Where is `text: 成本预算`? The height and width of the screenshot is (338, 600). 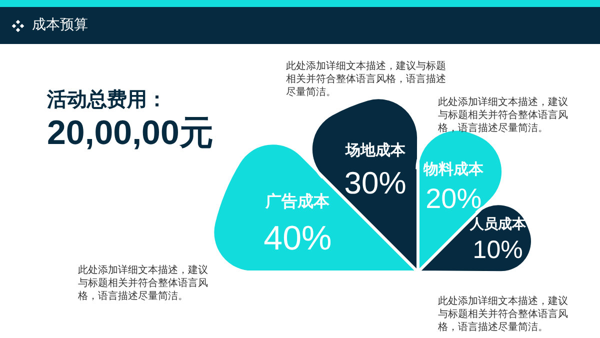
text: 成本预算 is located at coordinates (60, 25).